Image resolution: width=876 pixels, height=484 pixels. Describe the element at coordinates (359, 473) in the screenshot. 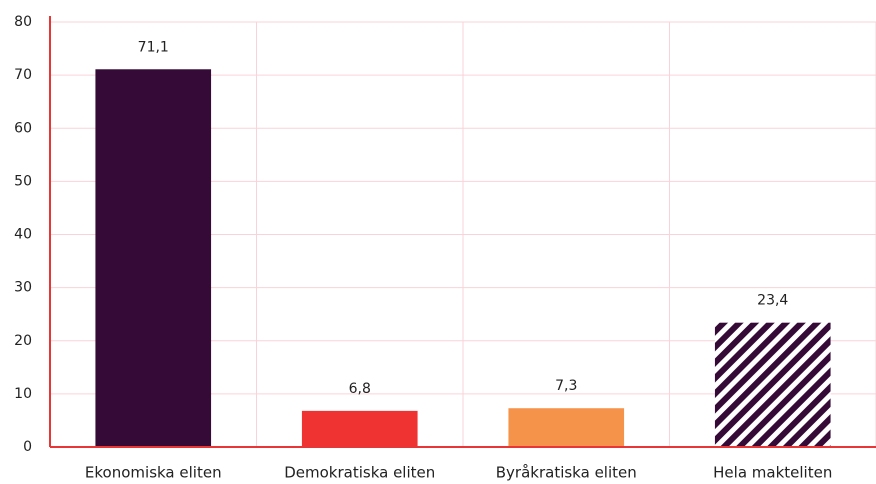

I see `x-tick-label: Demokratiska eliten` at that location.